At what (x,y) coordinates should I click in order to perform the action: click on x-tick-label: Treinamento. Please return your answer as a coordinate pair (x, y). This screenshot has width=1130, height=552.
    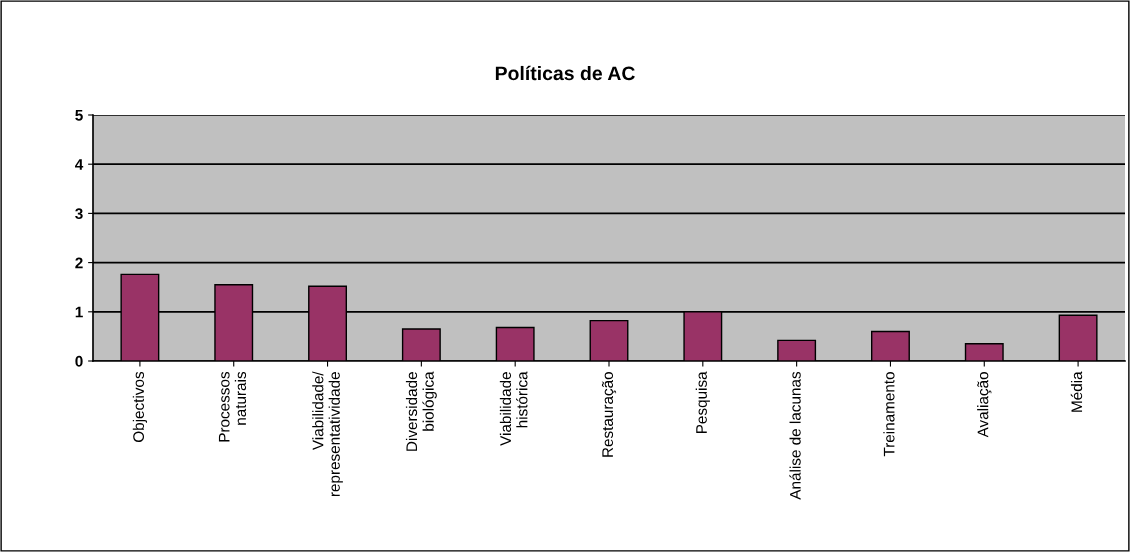
    Looking at the image, I should click on (889, 414).